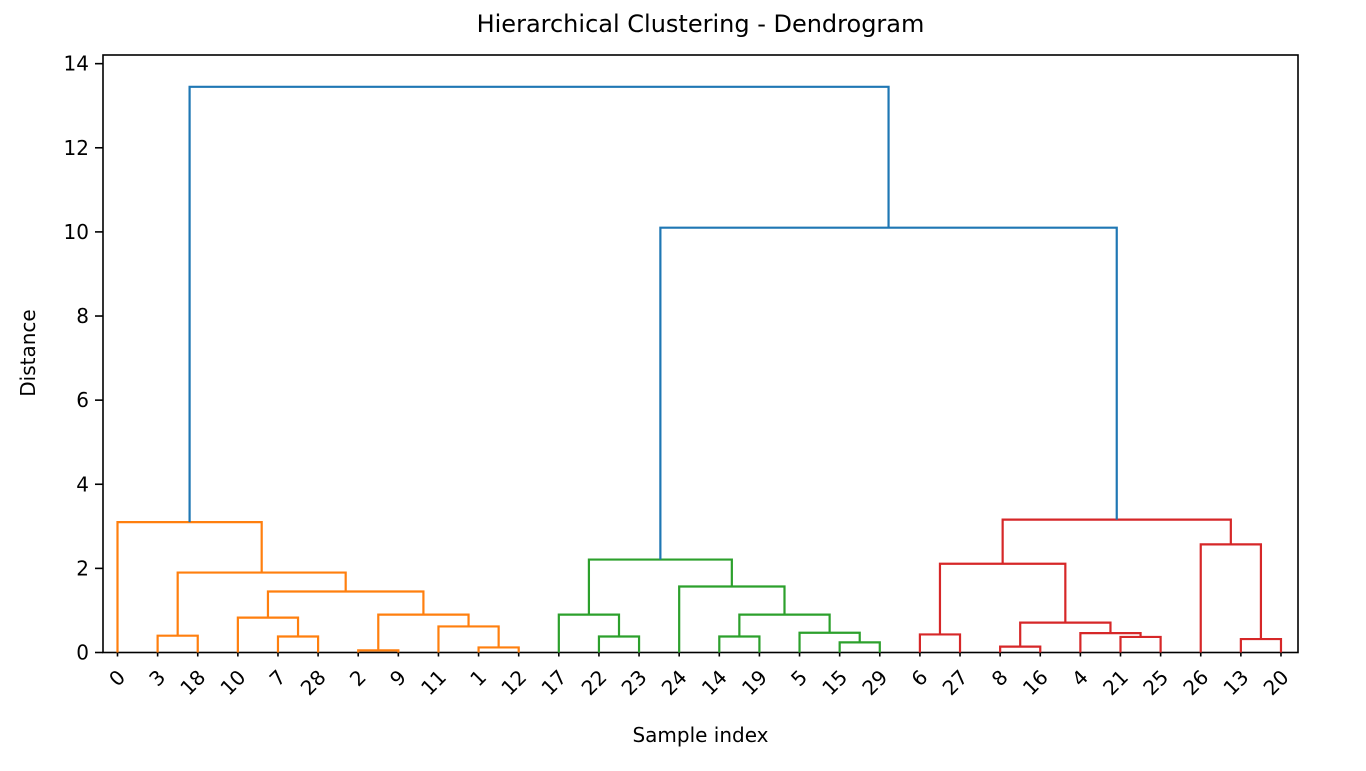  What do you see at coordinates (859, 647) in the screenshot?
I see `dendrogram-link-G4` at bounding box center [859, 647].